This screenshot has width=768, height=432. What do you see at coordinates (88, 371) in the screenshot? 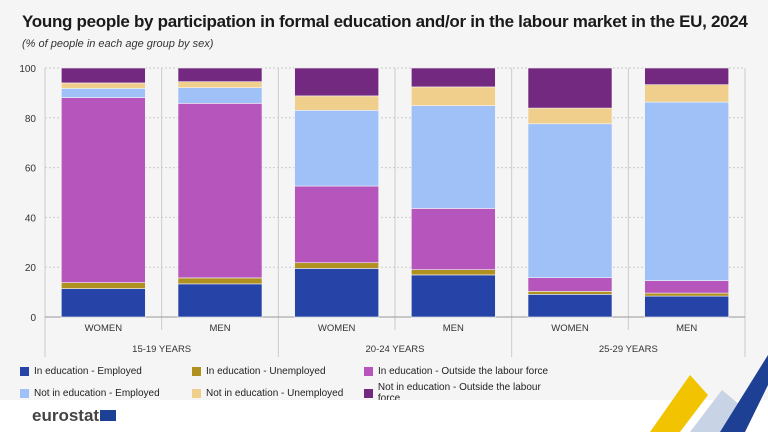
I see `legend-label: In education - Employed` at bounding box center [88, 371].